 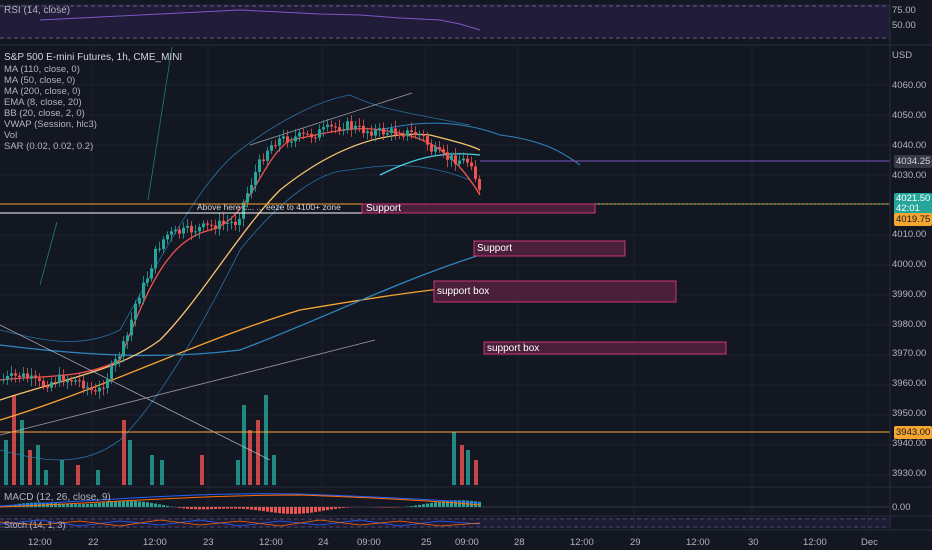 What do you see at coordinates (37, 10) in the screenshot?
I see `rsi-title: RSI (14, close)` at bounding box center [37, 10].